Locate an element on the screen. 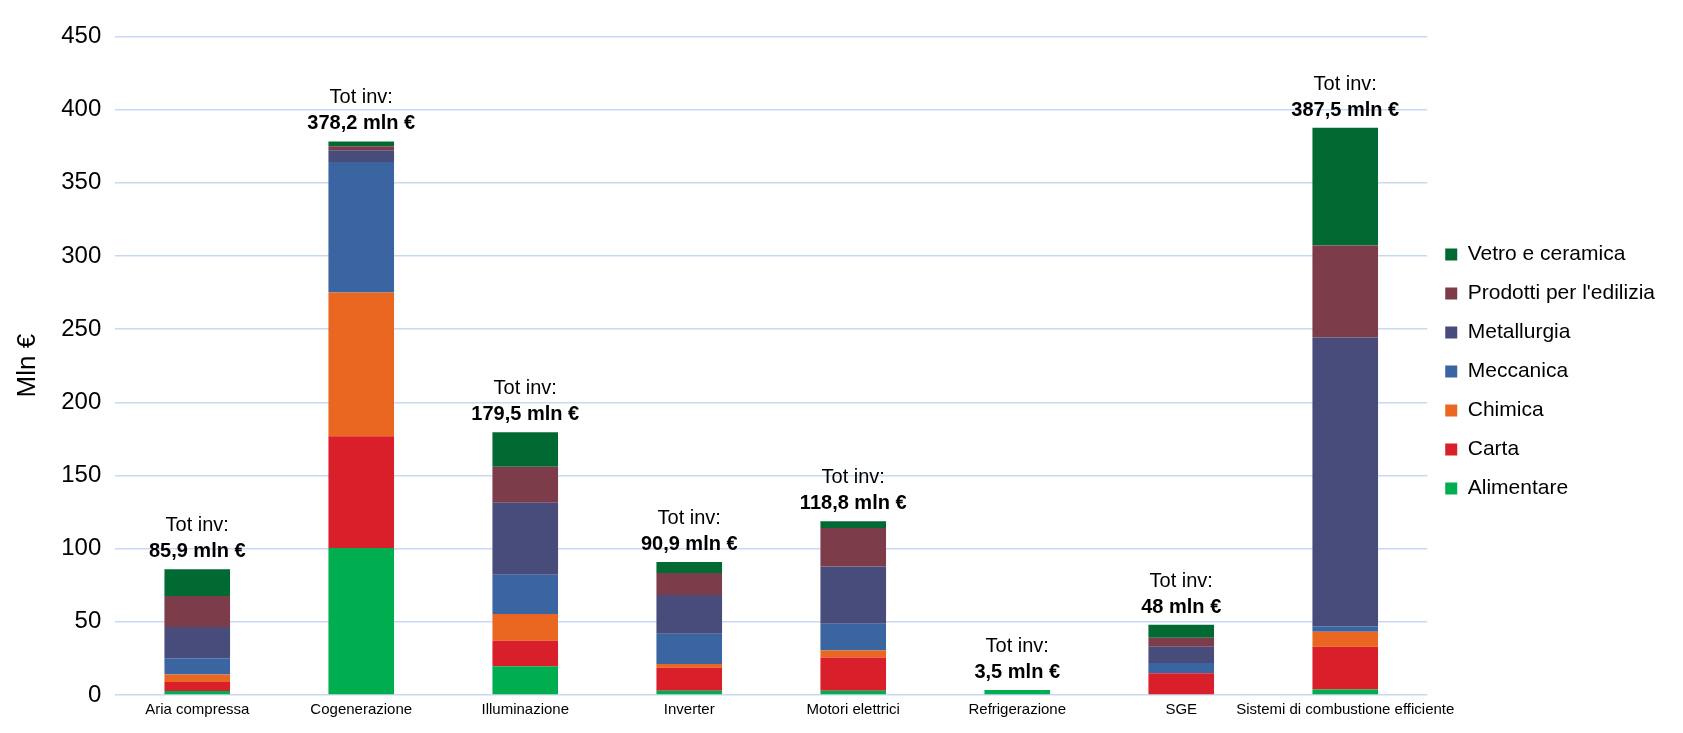 This screenshot has width=1683, height=733. legend-label: Alimentare is located at coordinates (1518, 487).